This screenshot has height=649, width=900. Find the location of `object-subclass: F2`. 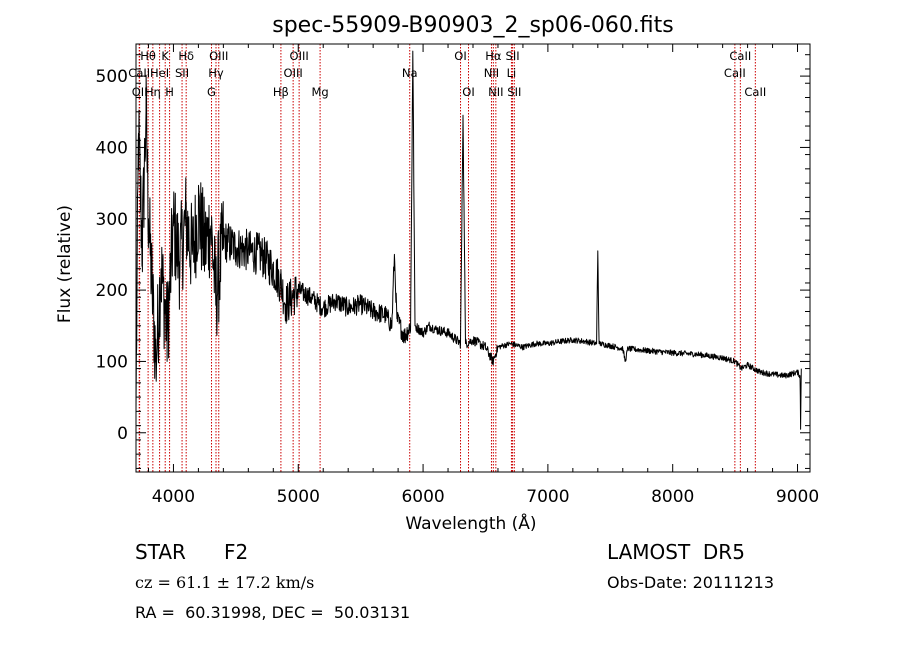

object-subclass: F2 is located at coordinates (236, 552).